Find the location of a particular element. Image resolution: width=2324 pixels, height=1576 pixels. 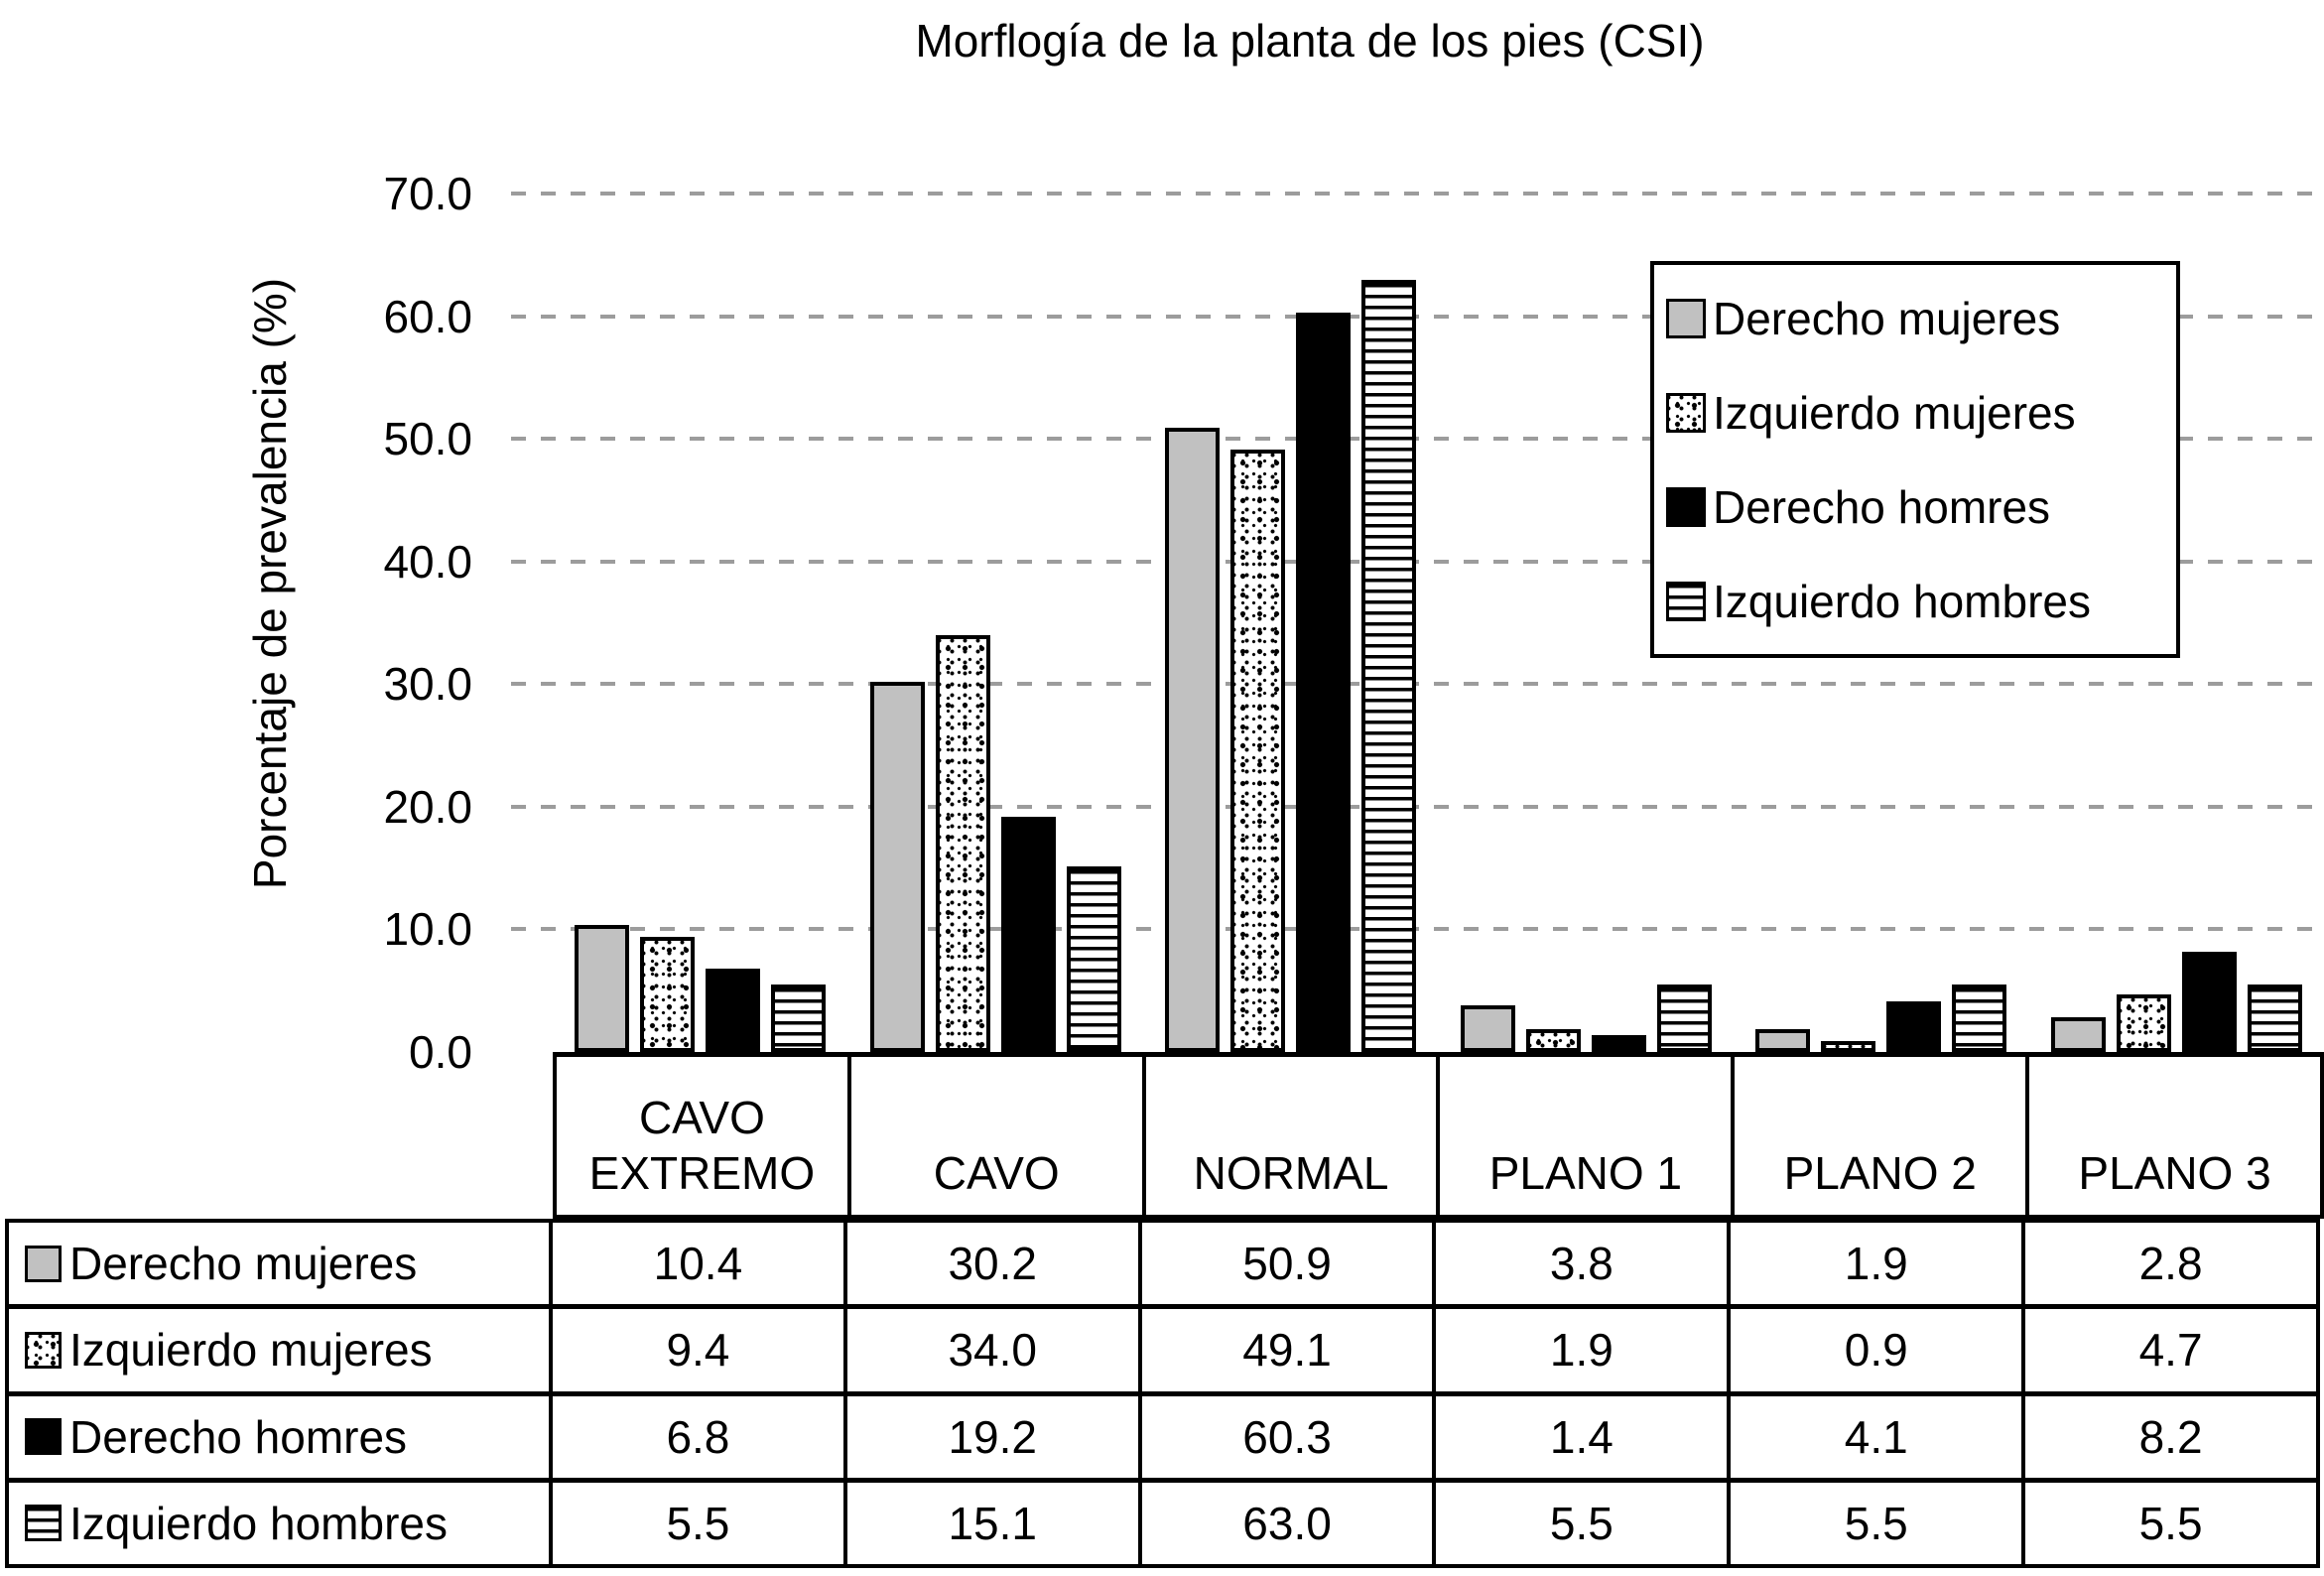

table-row: Izquierdo mujeres 9.4 34.0 49.1 1.9 0.9 4.7 is located at coordinates (1162, 1347).